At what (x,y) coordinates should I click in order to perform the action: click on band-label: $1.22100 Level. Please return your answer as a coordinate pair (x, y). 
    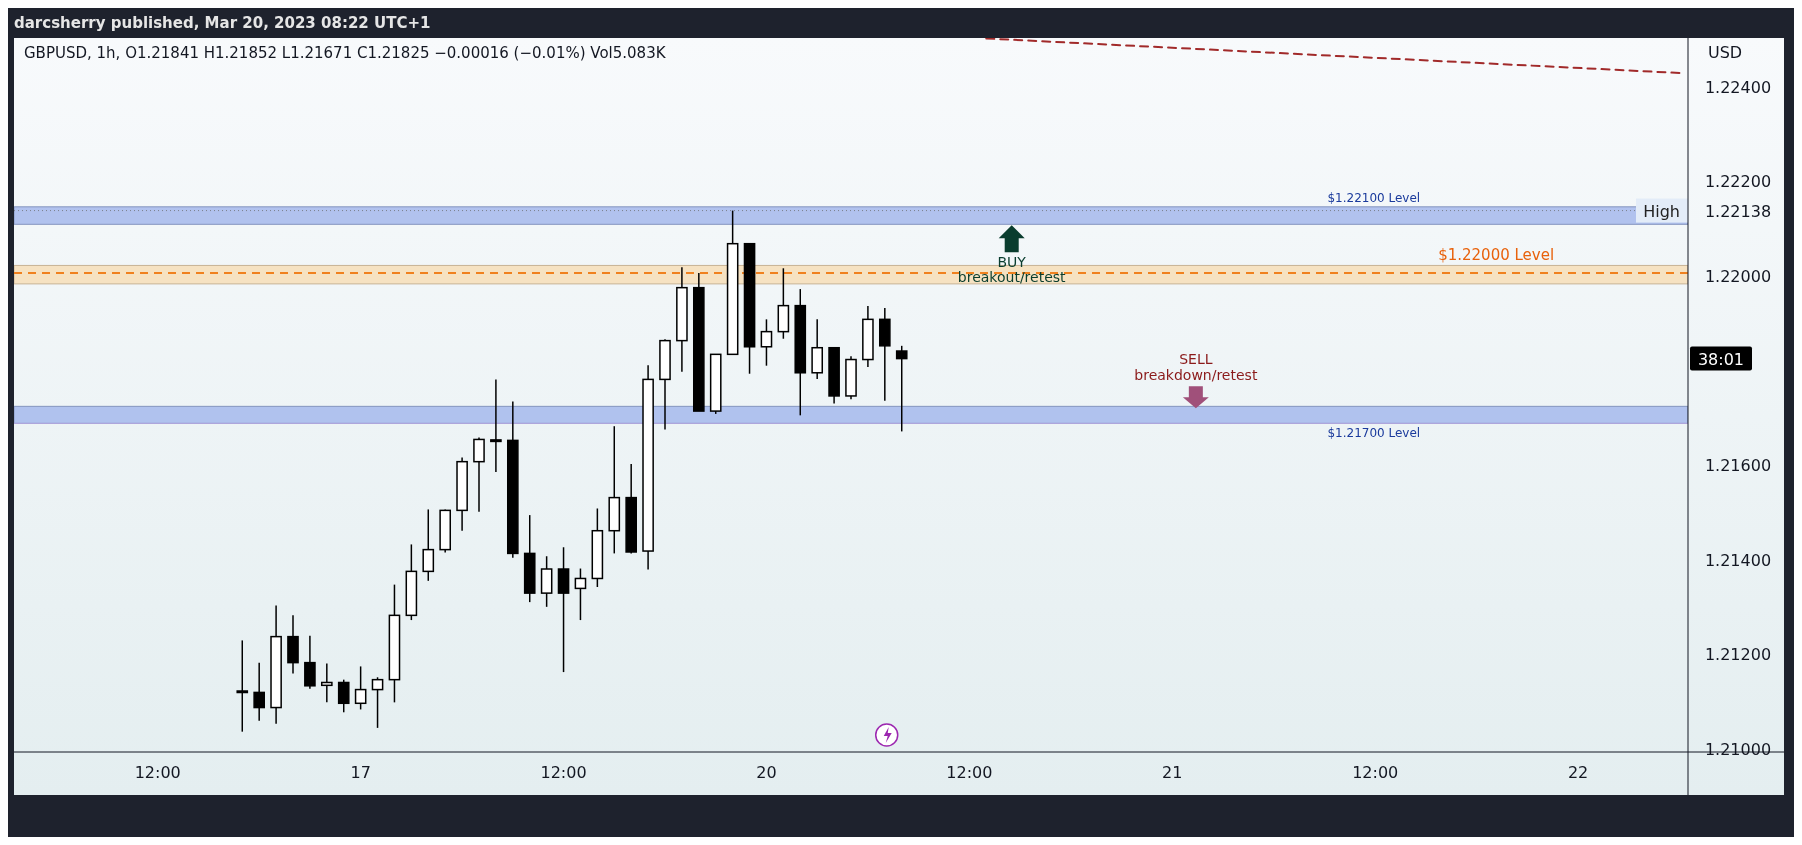
    Looking at the image, I should click on (1374, 197).